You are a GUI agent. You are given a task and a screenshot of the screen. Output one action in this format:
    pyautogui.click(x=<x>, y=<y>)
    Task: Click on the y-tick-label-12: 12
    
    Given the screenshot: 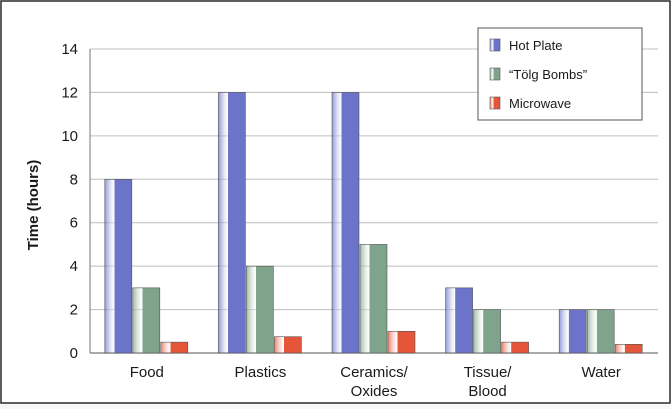 What is the action you would take?
    pyautogui.click(x=69, y=92)
    